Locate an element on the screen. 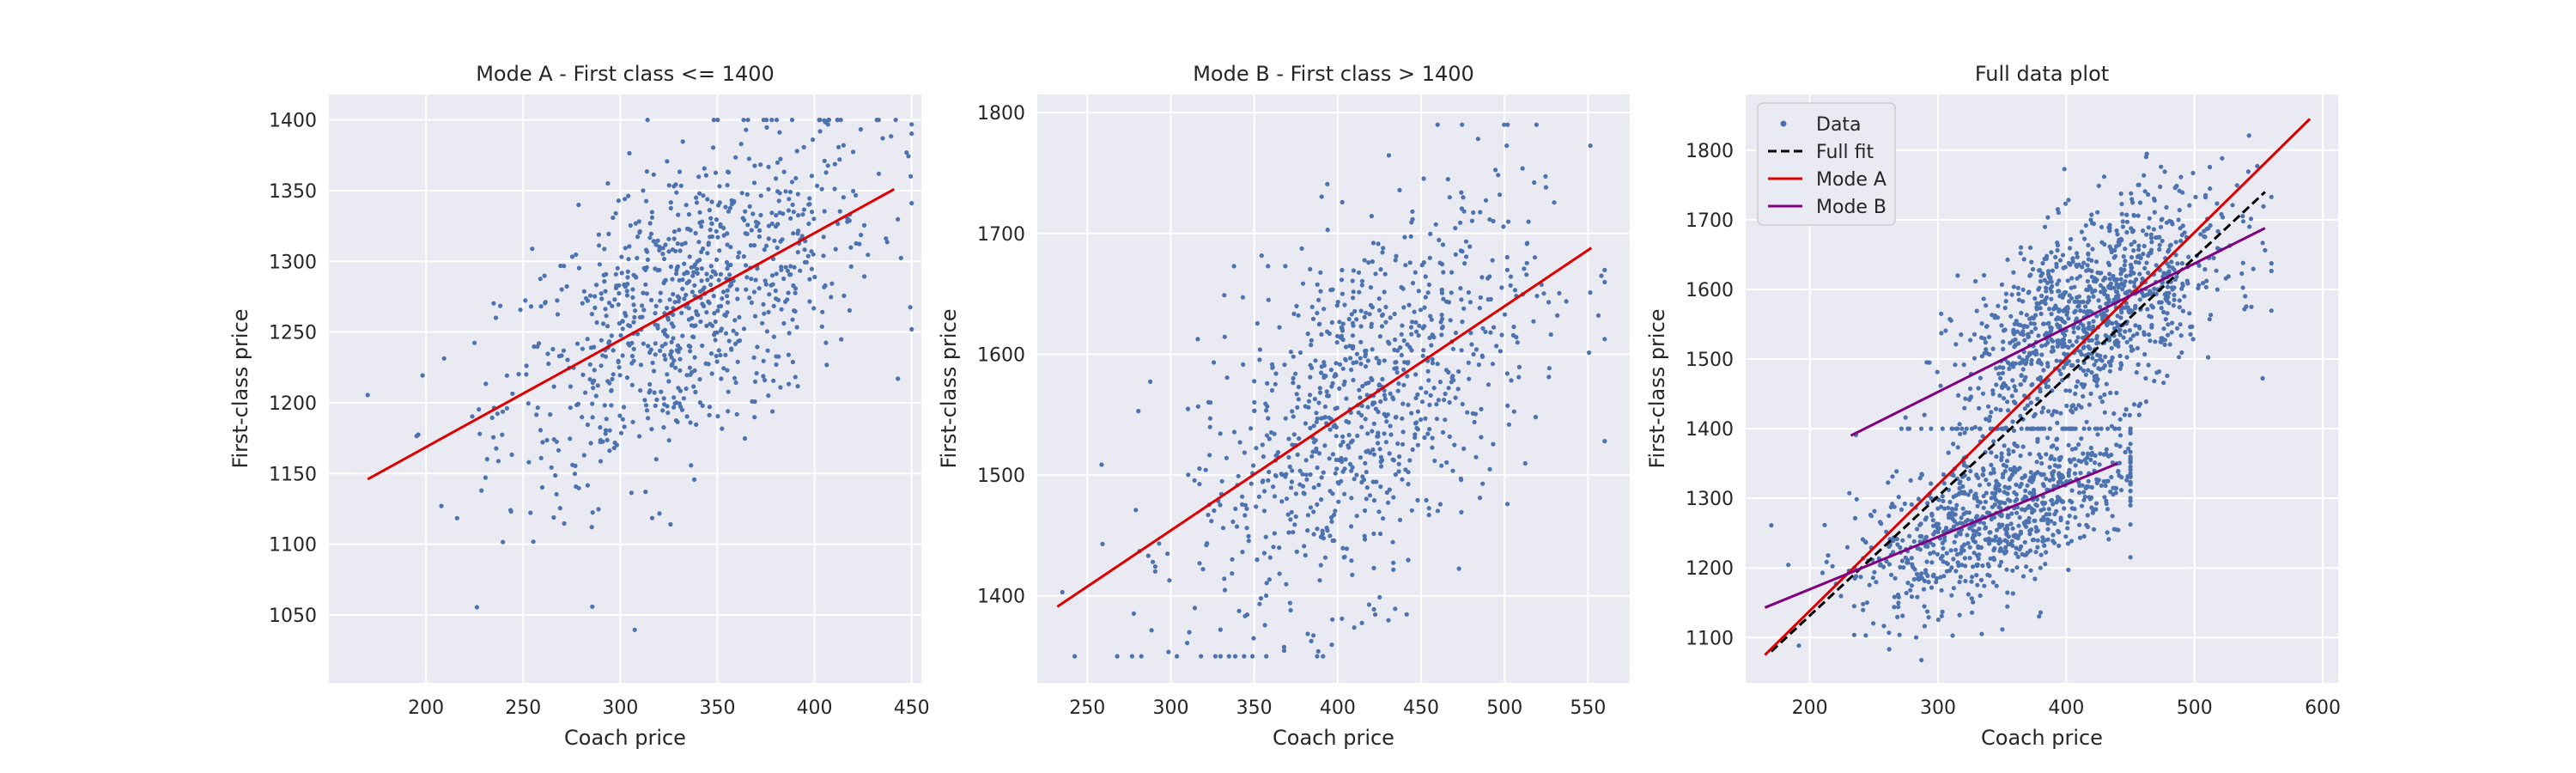 The height and width of the screenshot is (773, 2576). data-points is located at coordinates (1334, 390).